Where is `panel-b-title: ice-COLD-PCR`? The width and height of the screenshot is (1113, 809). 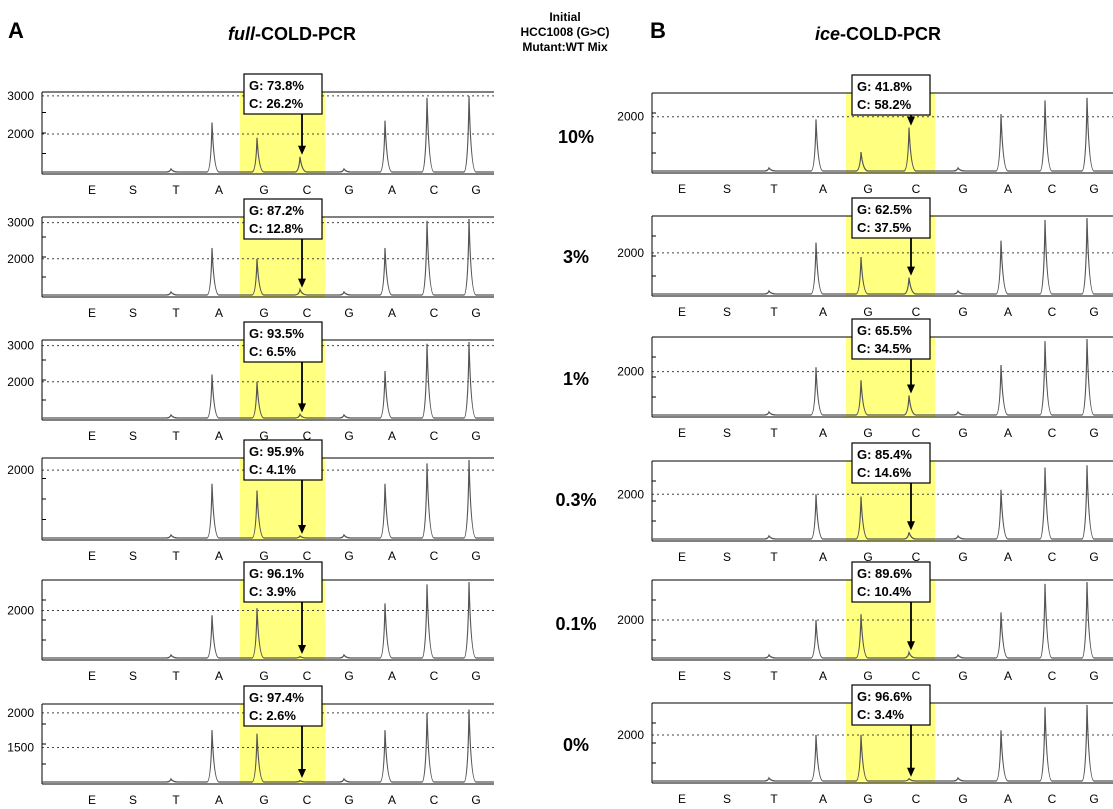 panel-b-title: ice-COLD-PCR is located at coordinates (878, 34).